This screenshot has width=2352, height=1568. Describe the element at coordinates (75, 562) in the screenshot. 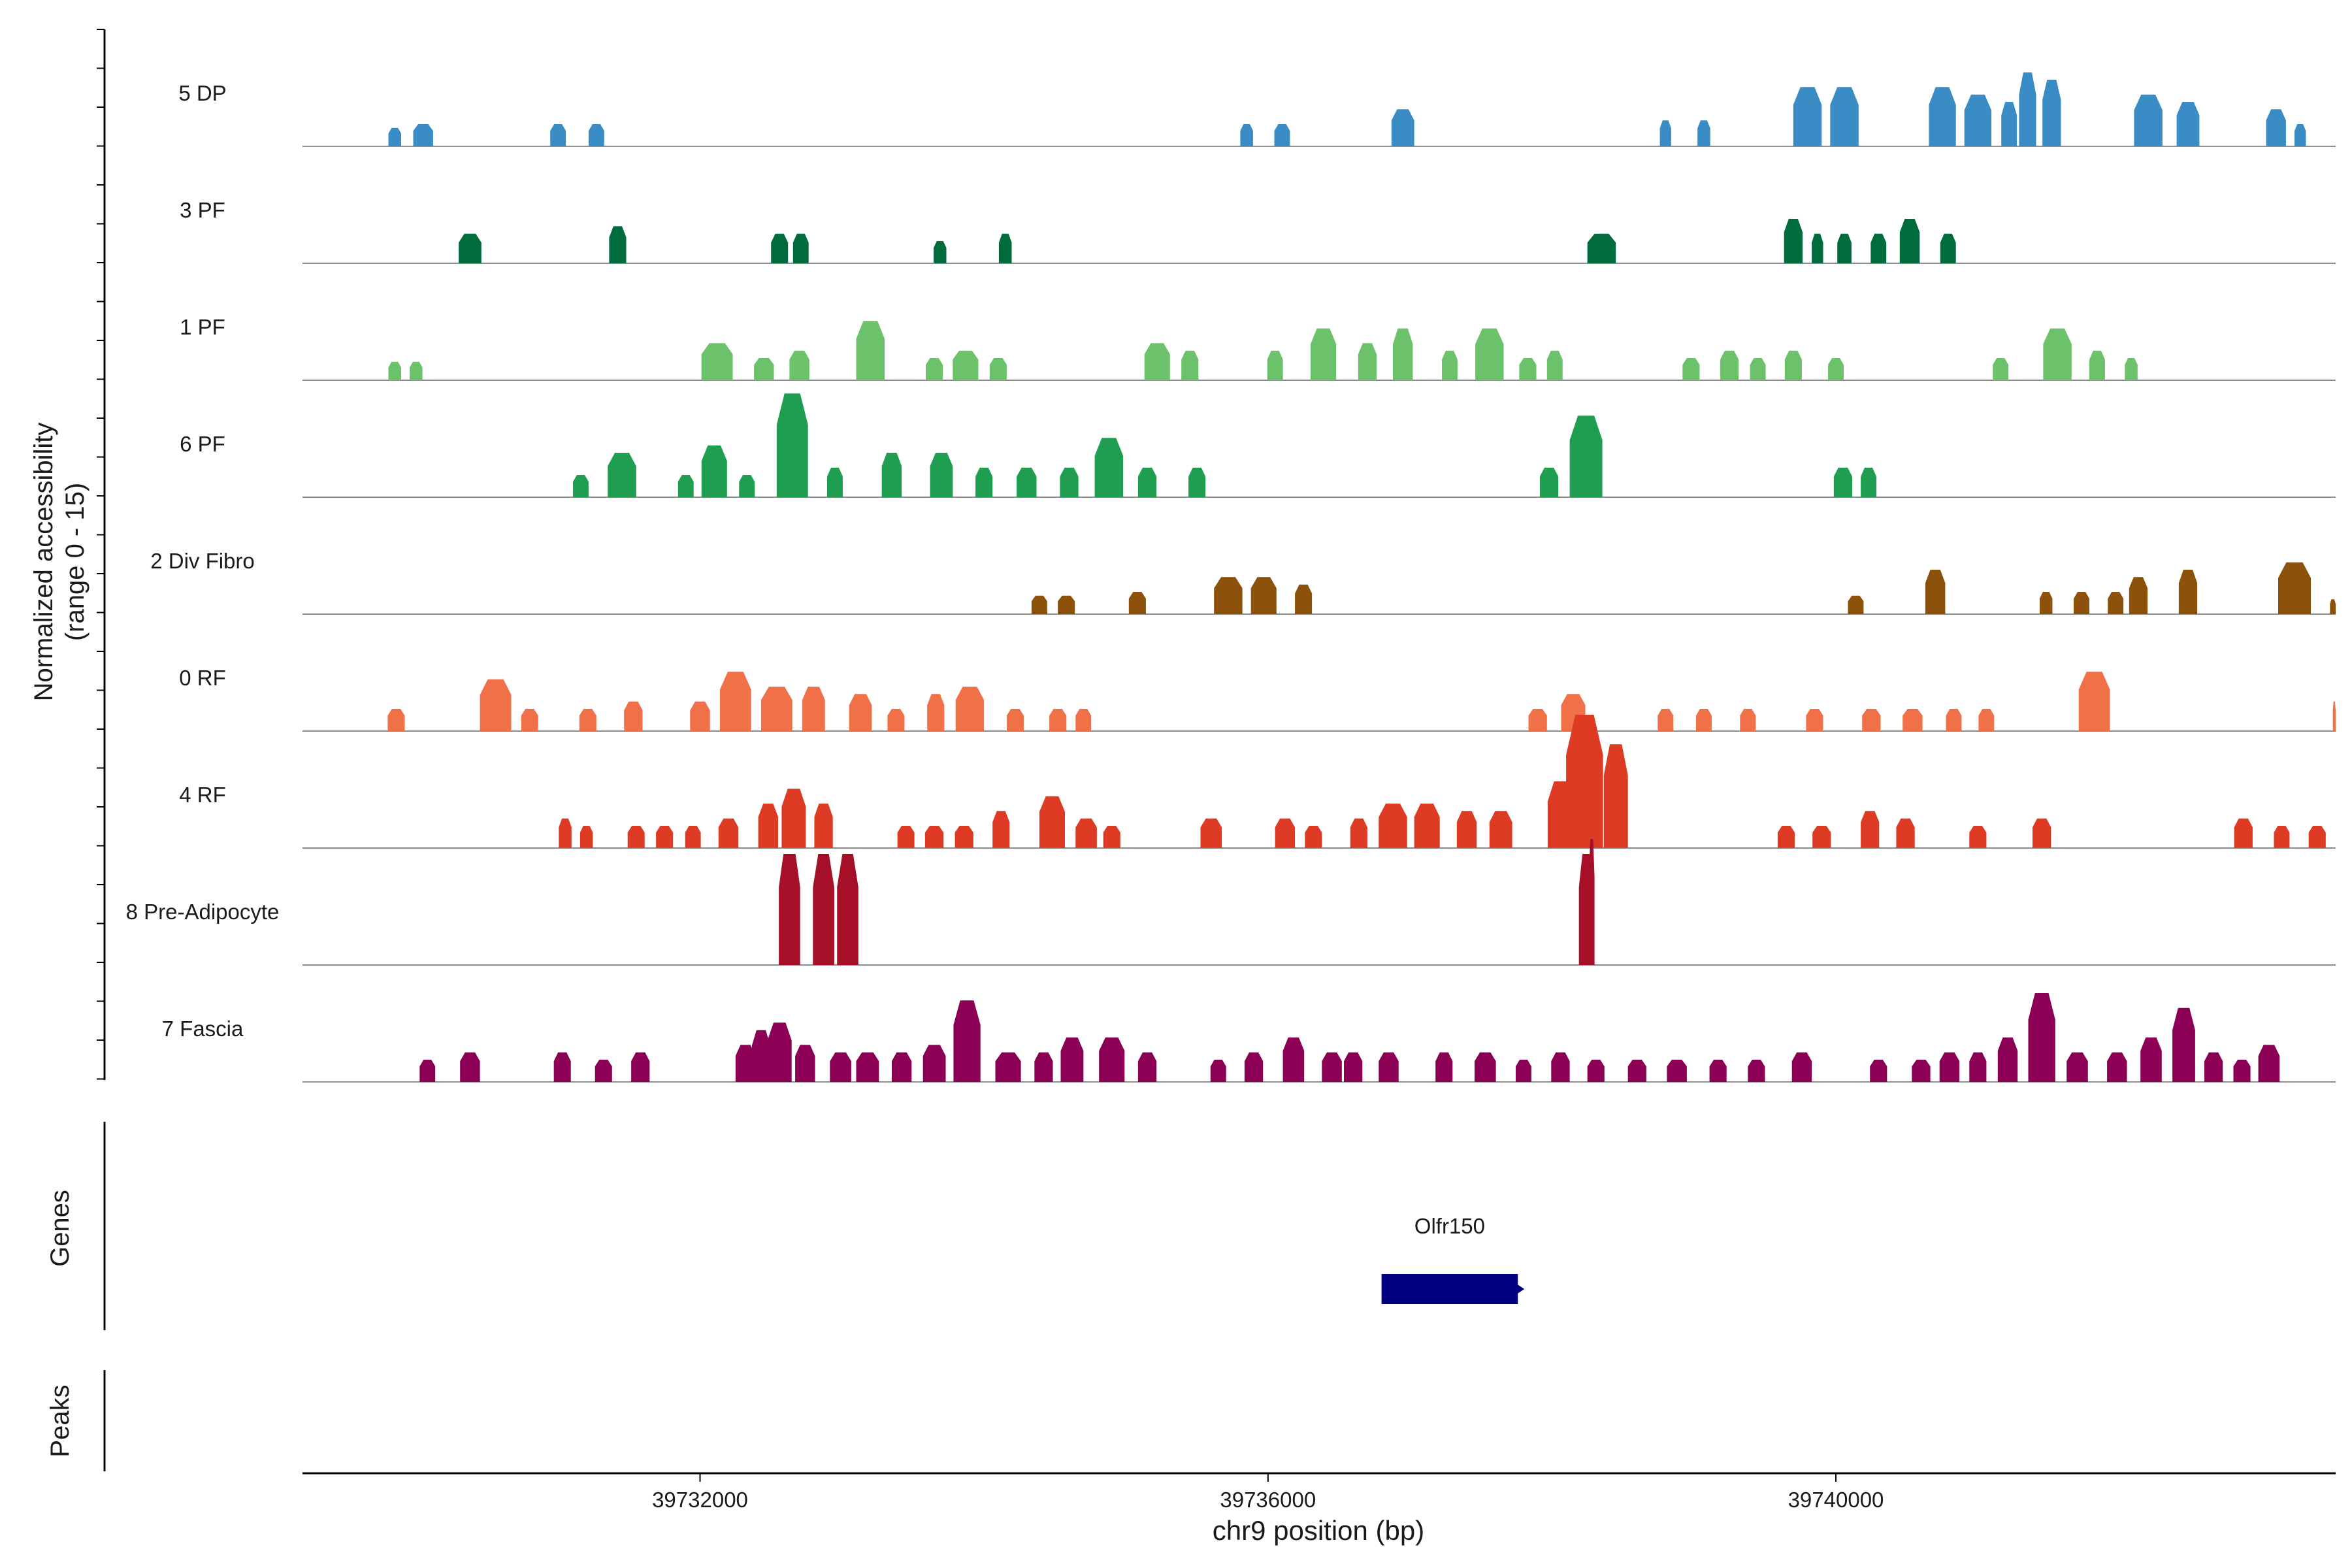

I see `y-axis-label-line2: (range 0 - 15)` at that location.